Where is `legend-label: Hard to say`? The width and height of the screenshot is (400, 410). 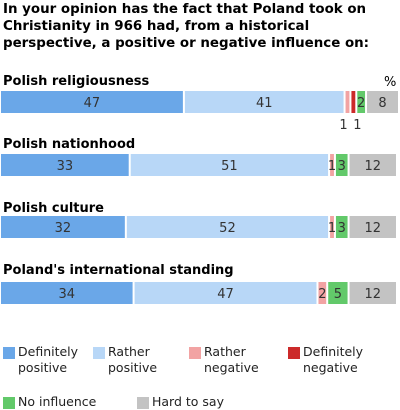
legend-label: Hard to say is located at coordinates (188, 401).